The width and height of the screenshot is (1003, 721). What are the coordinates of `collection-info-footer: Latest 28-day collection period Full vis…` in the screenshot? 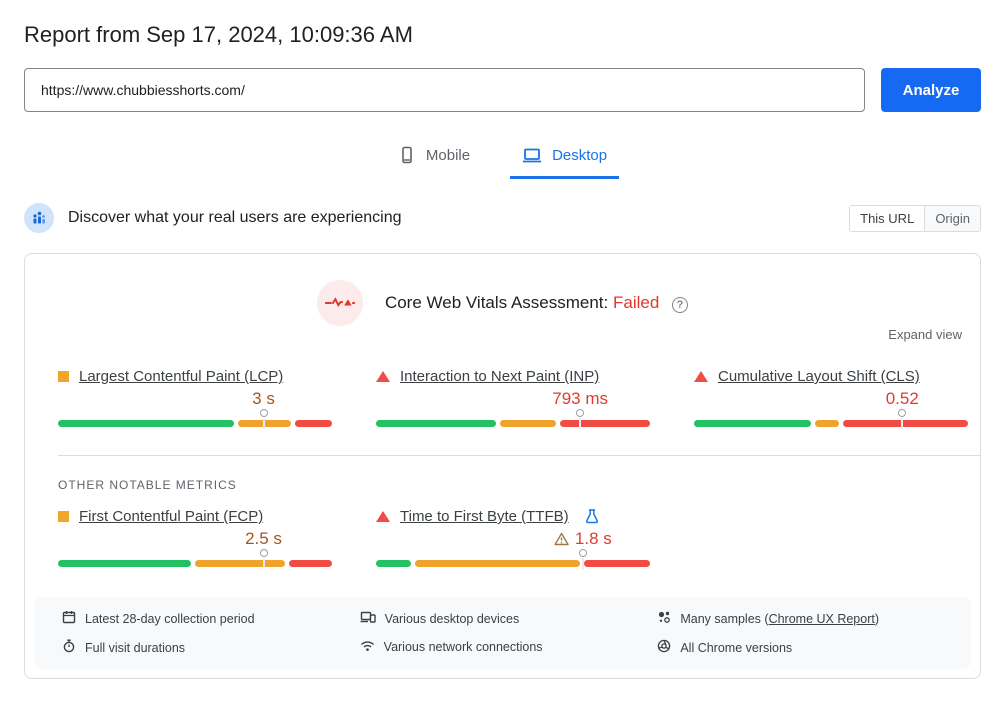 It's located at (502, 633).